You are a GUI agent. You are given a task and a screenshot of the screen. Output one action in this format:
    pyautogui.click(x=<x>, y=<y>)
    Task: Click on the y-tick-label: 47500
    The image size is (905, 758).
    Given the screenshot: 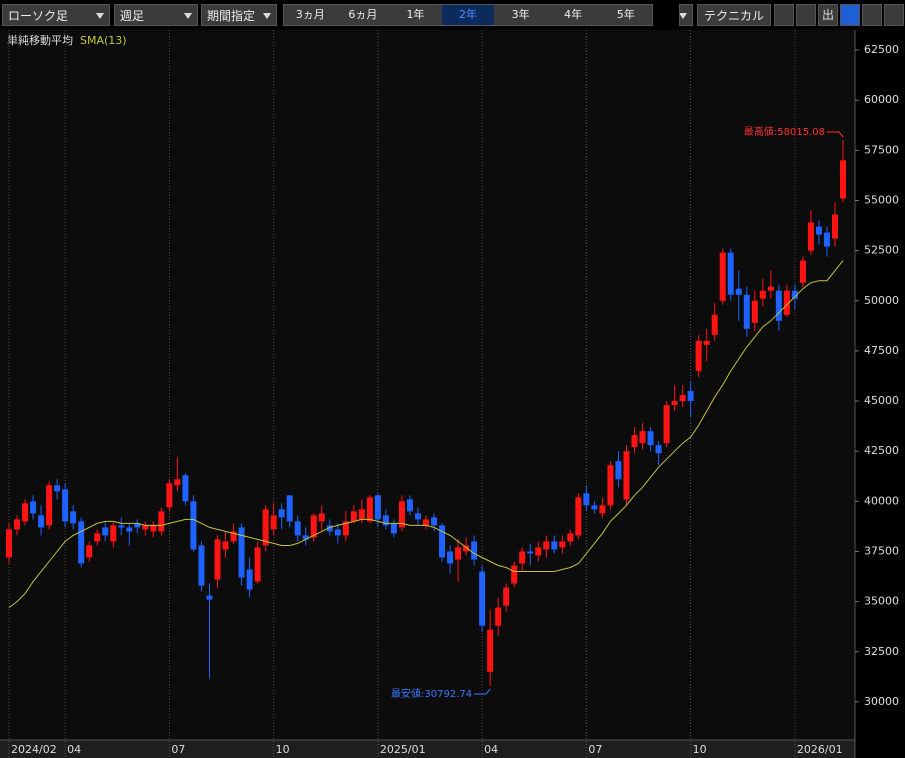 What is the action you would take?
    pyautogui.click(x=881, y=350)
    